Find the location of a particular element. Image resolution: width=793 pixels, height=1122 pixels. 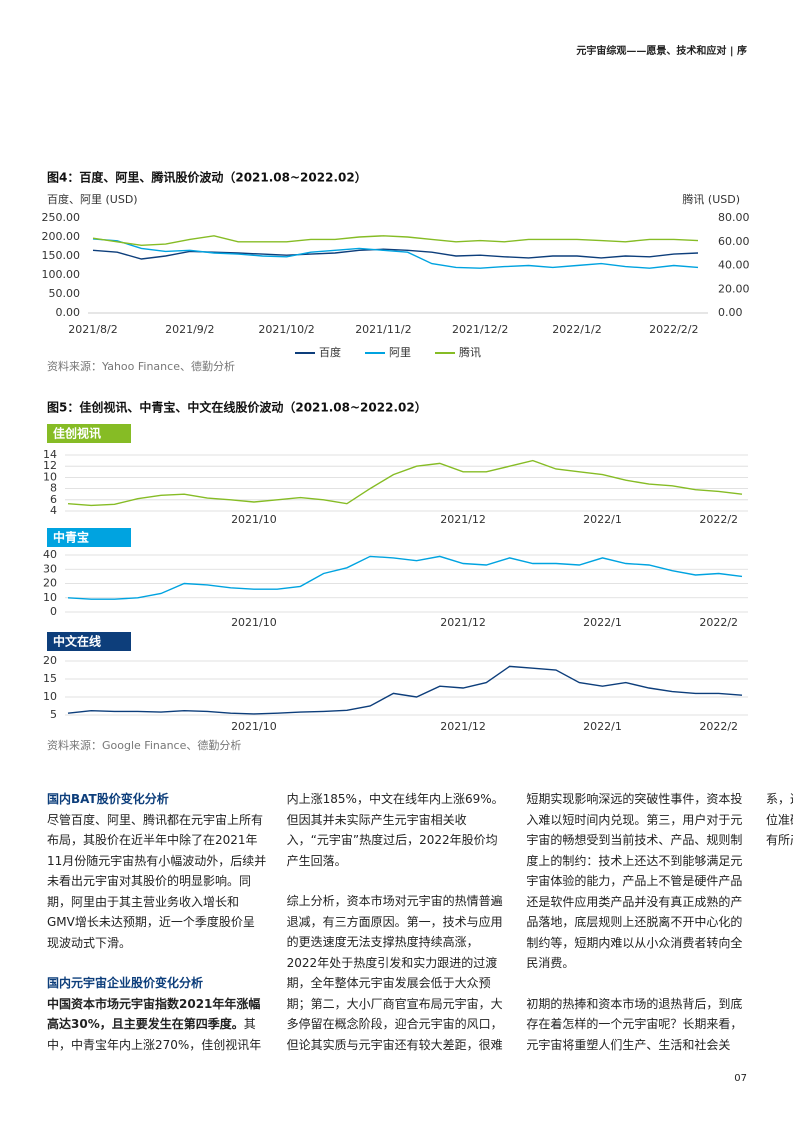

running-header: 元宇宙综观——愿景、技术和应对 | 序 is located at coordinates (661, 51).